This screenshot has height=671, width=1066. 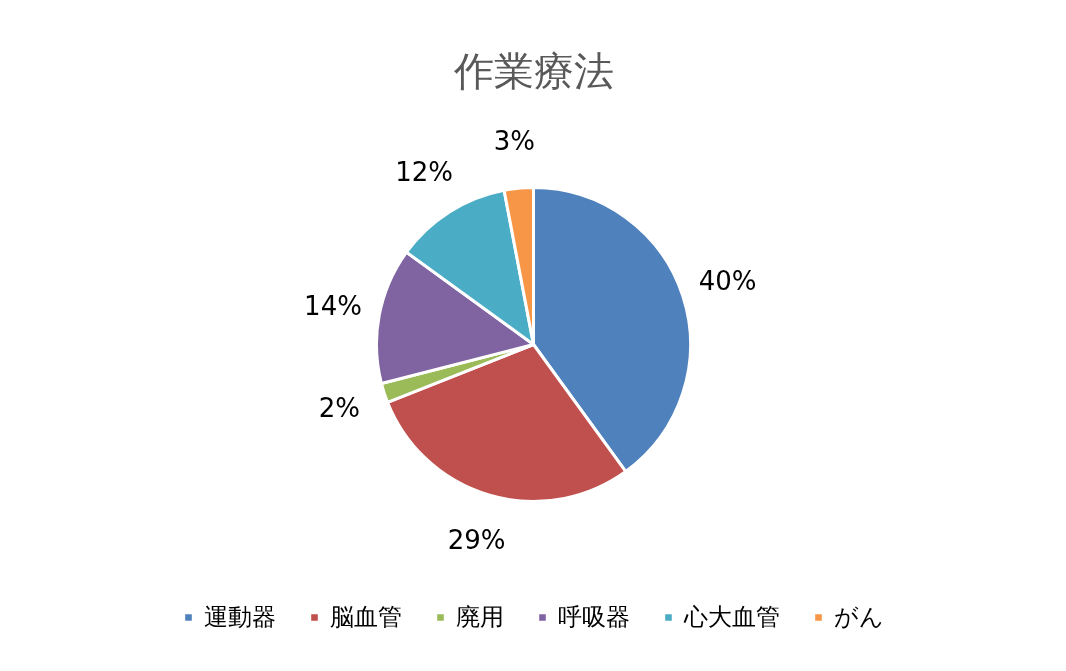 I want to click on legend-label: 呼吸器, so click(x=594, y=617).